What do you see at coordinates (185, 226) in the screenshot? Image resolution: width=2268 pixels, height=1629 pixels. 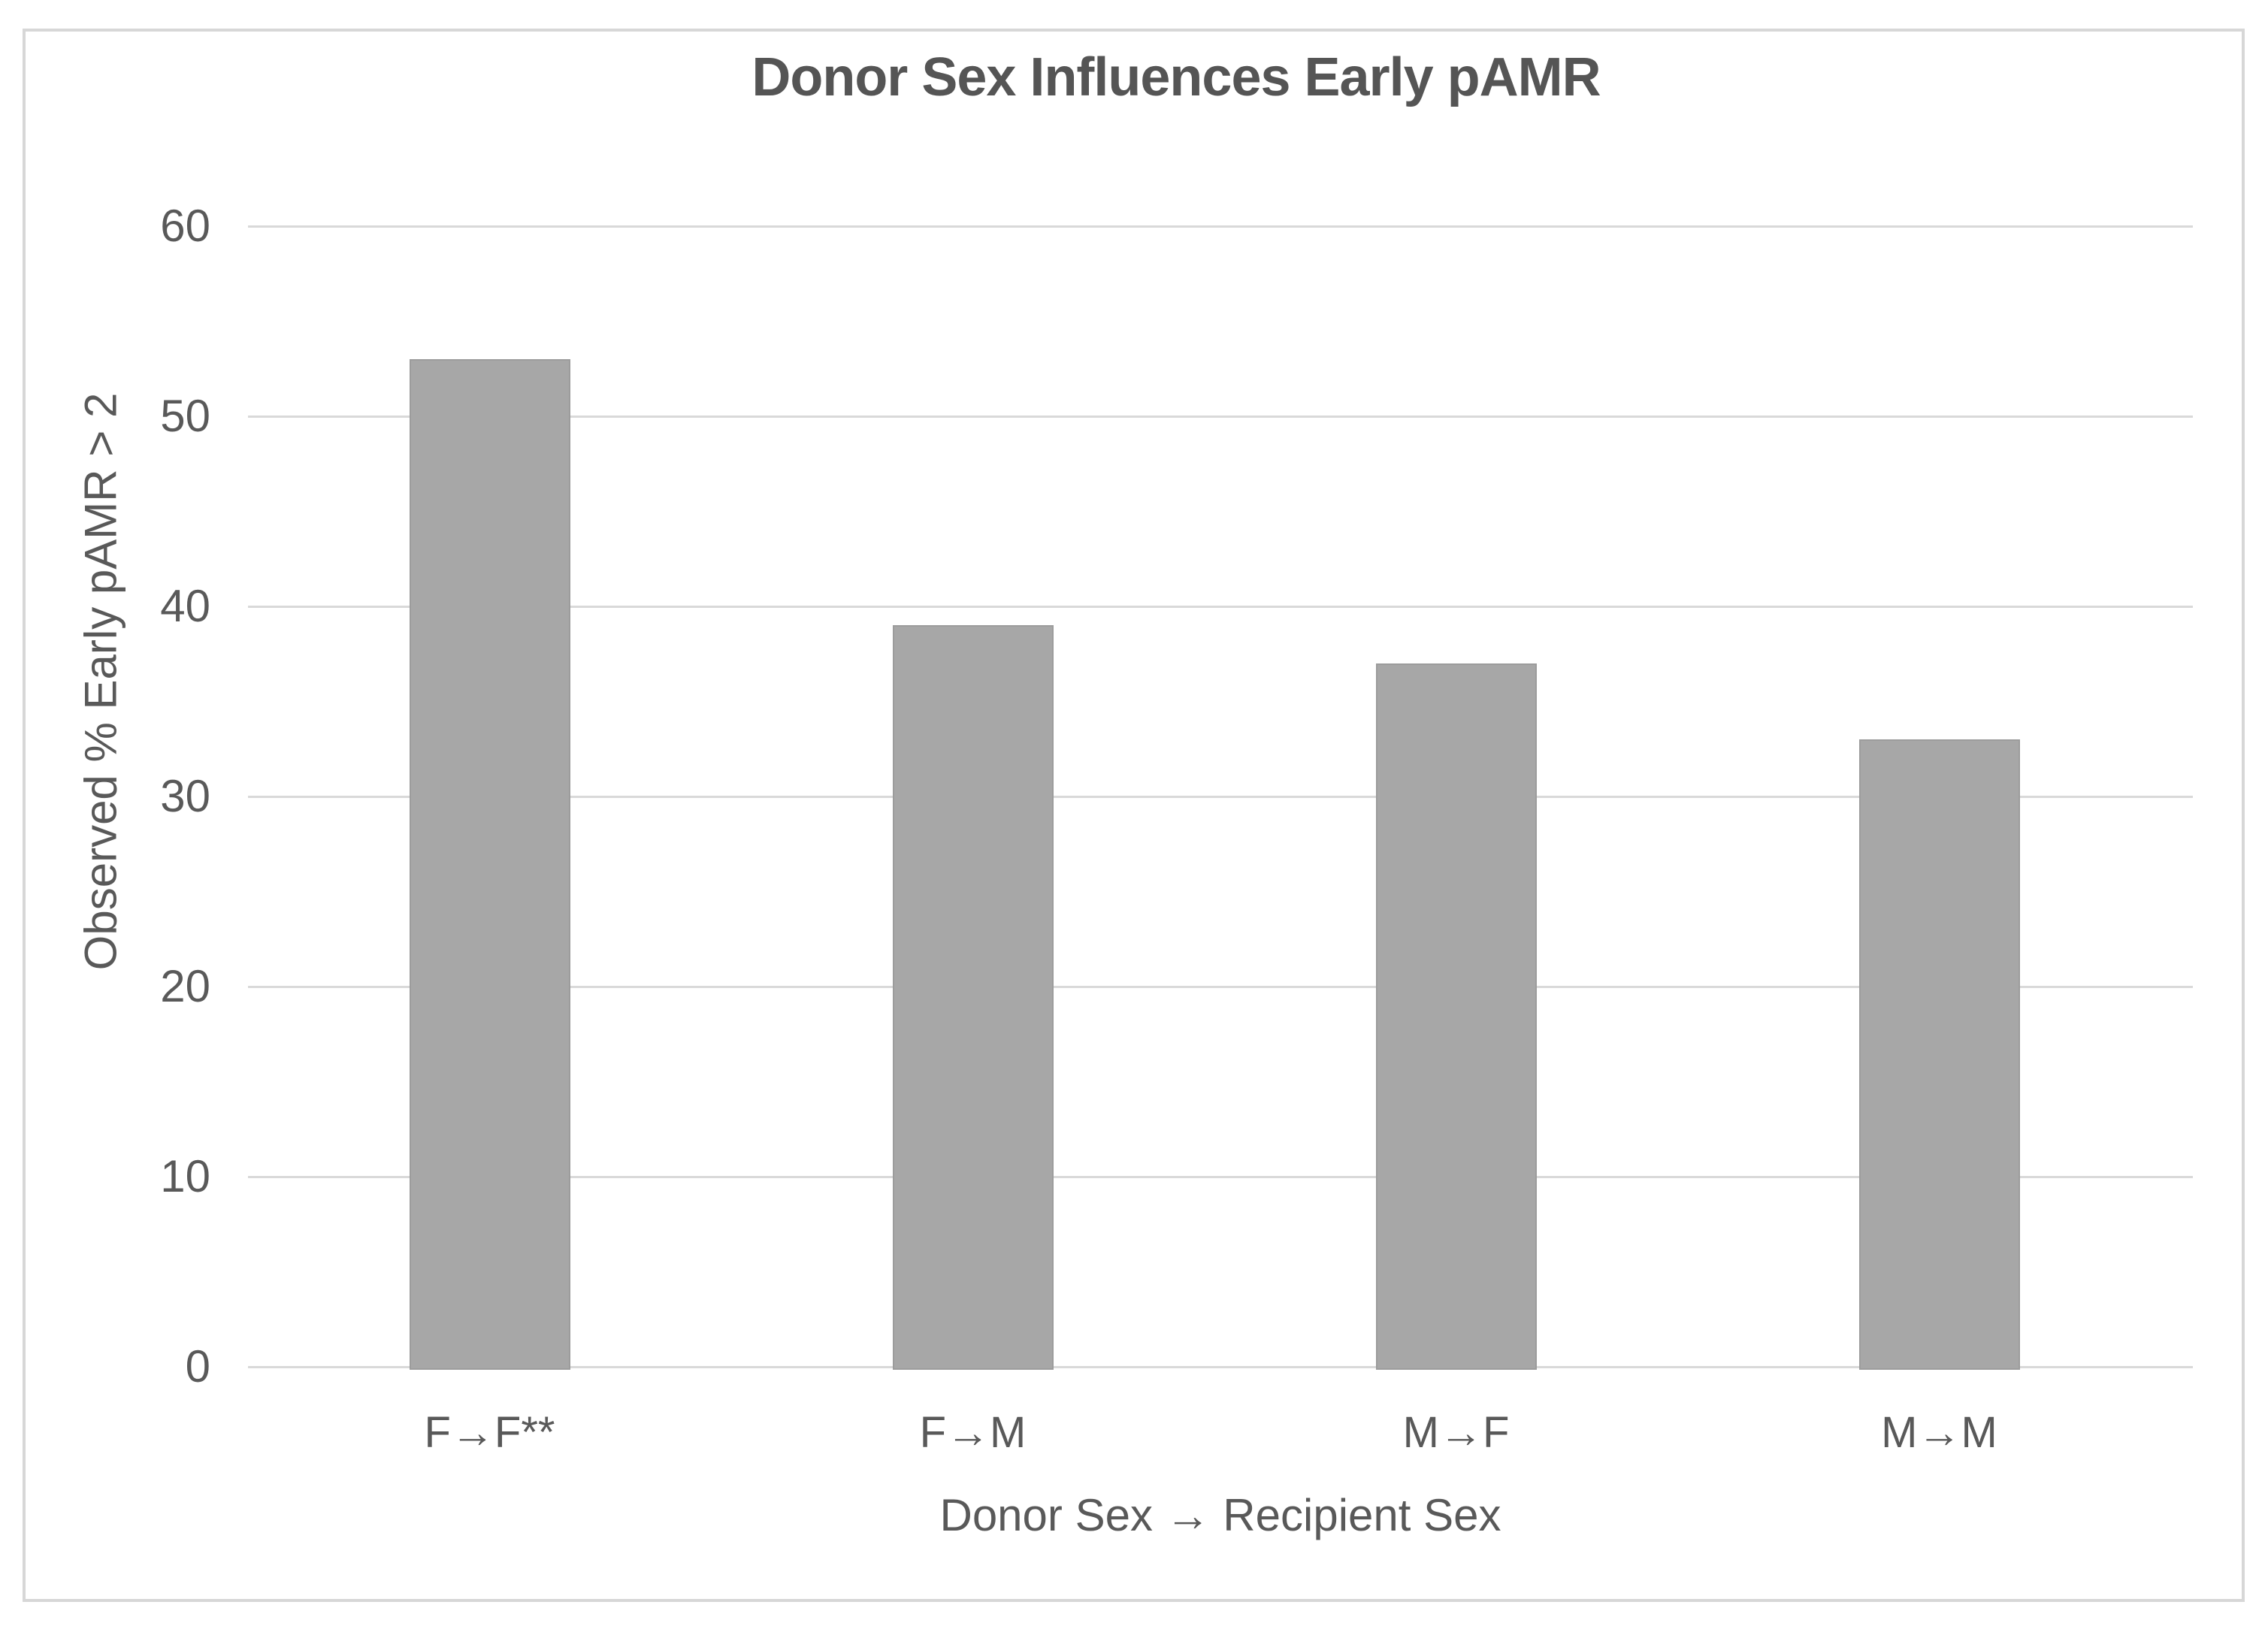 I see `y-tick-label-60: 60` at bounding box center [185, 226].